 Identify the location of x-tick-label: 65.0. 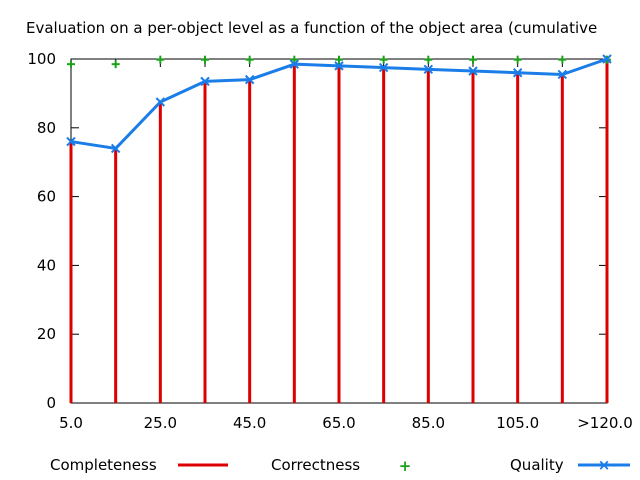
(338, 423).